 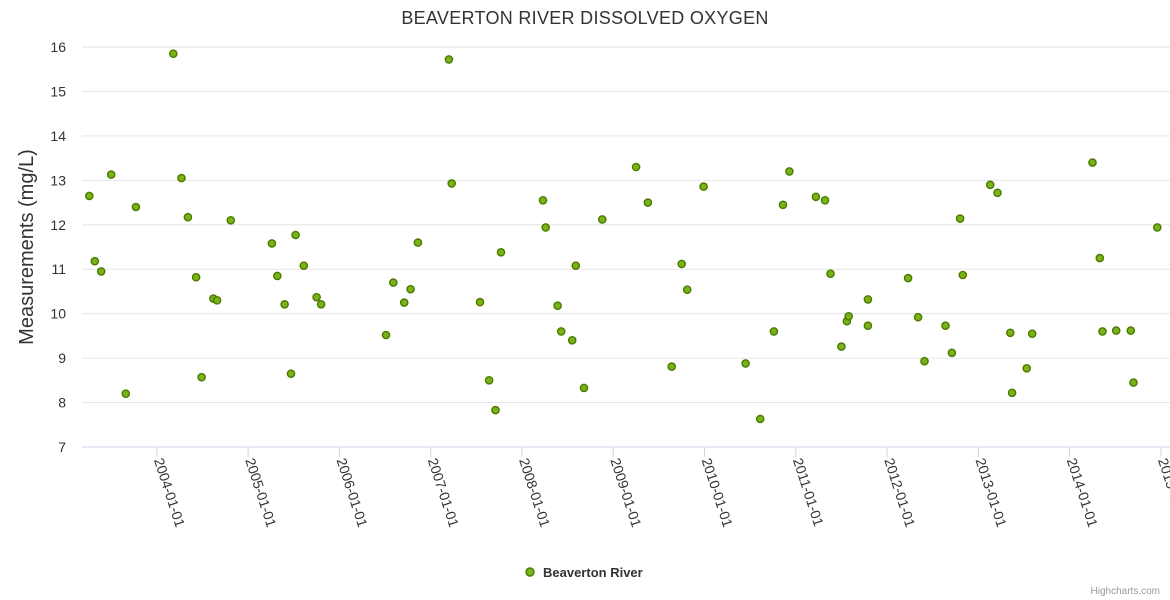 What do you see at coordinates (58, 136) in the screenshot?
I see `y-tick-label: 14` at bounding box center [58, 136].